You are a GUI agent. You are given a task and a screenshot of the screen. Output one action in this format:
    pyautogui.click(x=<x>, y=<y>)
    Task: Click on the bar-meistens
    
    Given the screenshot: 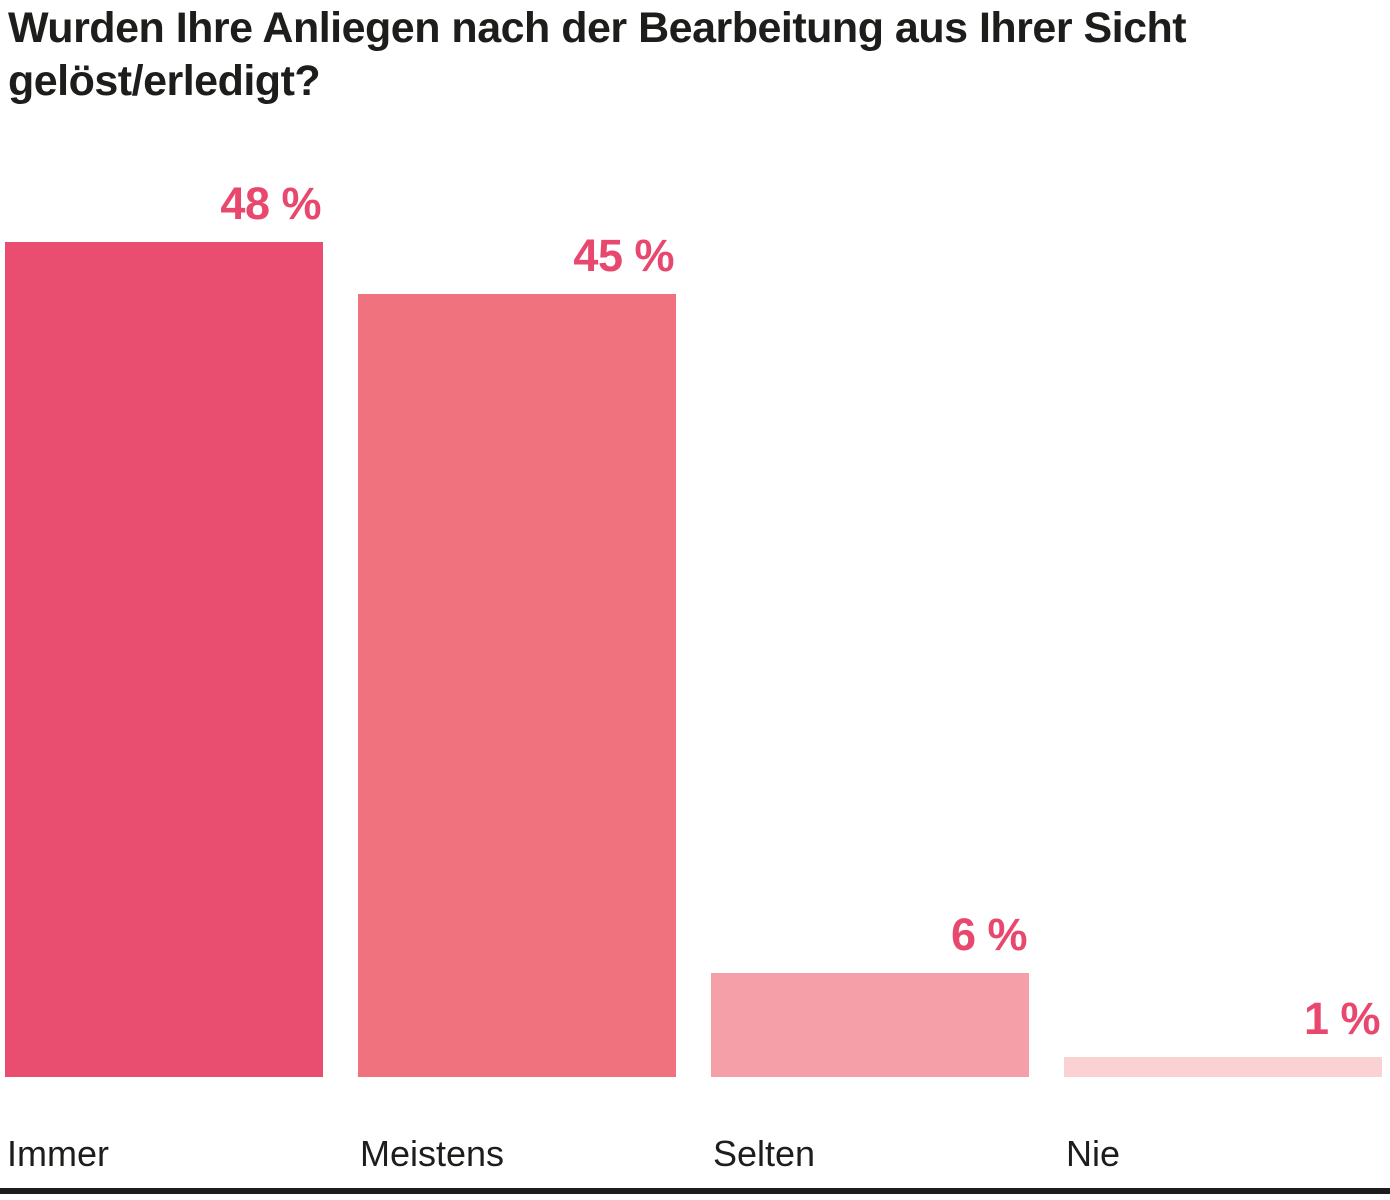 What is the action you would take?
    pyautogui.click(x=517, y=685)
    